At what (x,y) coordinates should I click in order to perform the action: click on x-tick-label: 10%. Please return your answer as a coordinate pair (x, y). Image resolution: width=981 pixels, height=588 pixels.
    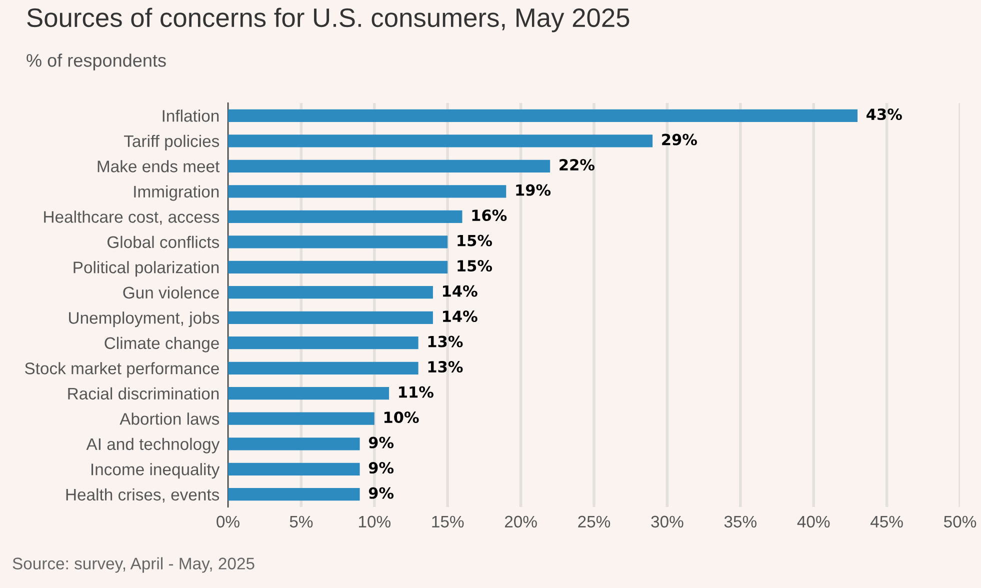
    Looking at the image, I should click on (374, 522).